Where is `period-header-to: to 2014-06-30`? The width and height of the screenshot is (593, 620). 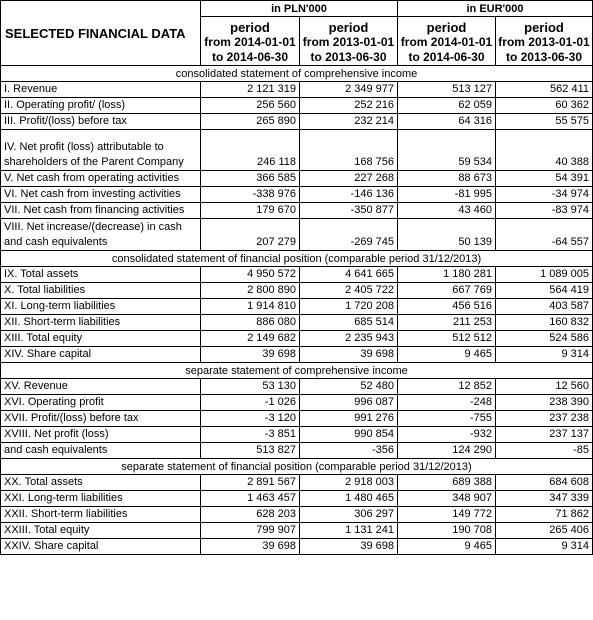
period-header-to: to 2014-06-30 is located at coordinates (250, 57).